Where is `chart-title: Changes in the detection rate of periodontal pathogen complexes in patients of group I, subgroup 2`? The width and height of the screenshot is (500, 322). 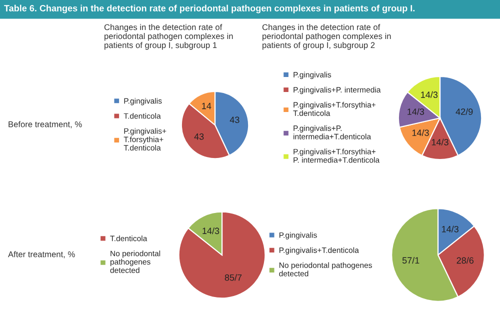 chart-title: Changes in the detection rate of periodontal pathogen complexes in patients of group I, subgroup 2 is located at coordinates (326, 37).